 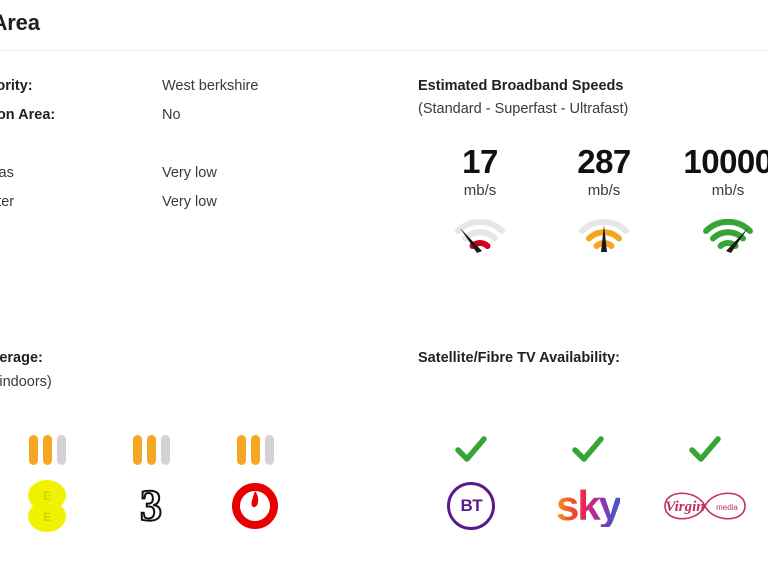 What do you see at coordinates (161, 121) in the screenshot?
I see `table-row: Conservation Area: No` at bounding box center [161, 121].